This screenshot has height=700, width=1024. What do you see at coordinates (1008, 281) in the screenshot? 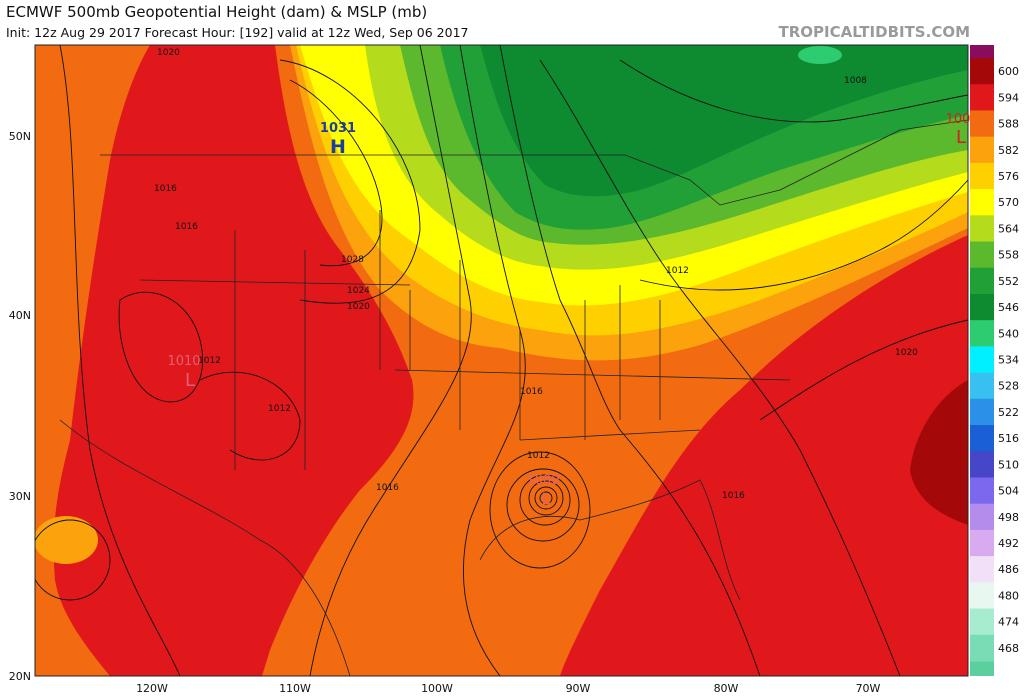
I see `colorbar-label: 552` at bounding box center [1008, 281].